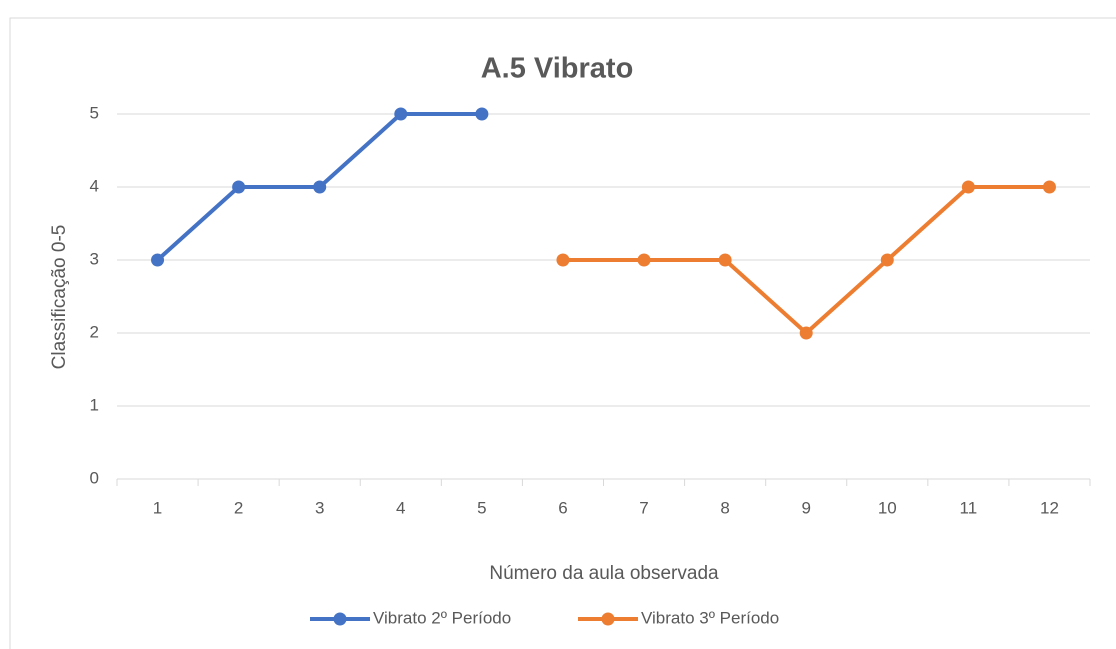 This screenshot has height=649, width=1116. What do you see at coordinates (157, 507) in the screenshot?
I see `x-tick-label: 1` at bounding box center [157, 507].